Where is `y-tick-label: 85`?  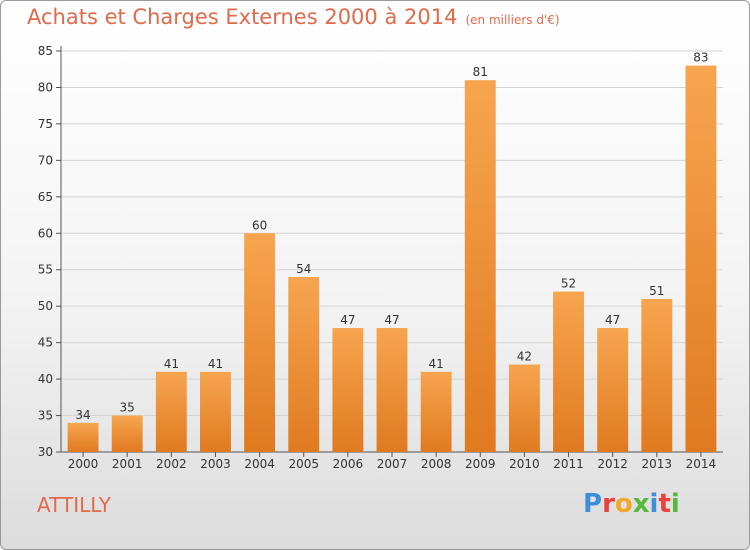 y-tick-label: 85 is located at coordinates (45, 51).